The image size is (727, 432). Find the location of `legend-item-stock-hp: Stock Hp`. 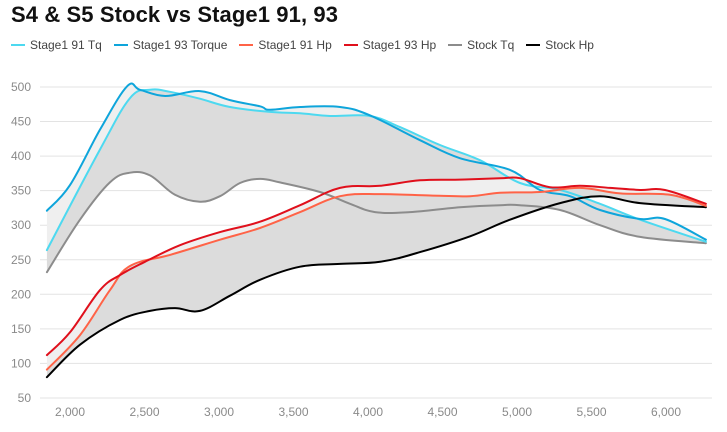

legend-item-stock-hp: Stock Hp is located at coordinates (560, 45).